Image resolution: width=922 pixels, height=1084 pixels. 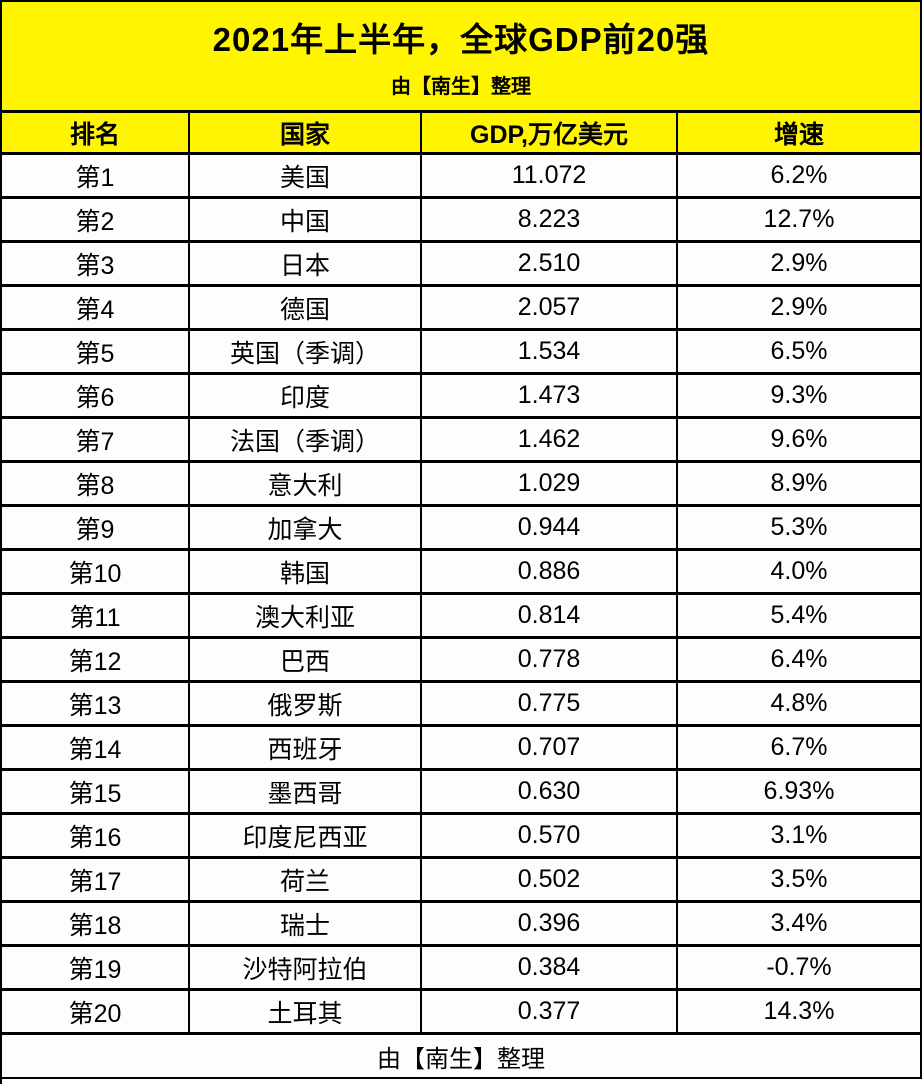 What do you see at coordinates (800, 705) in the screenshot?
I see `cell-growth: 4.8%` at bounding box center [800, 705].